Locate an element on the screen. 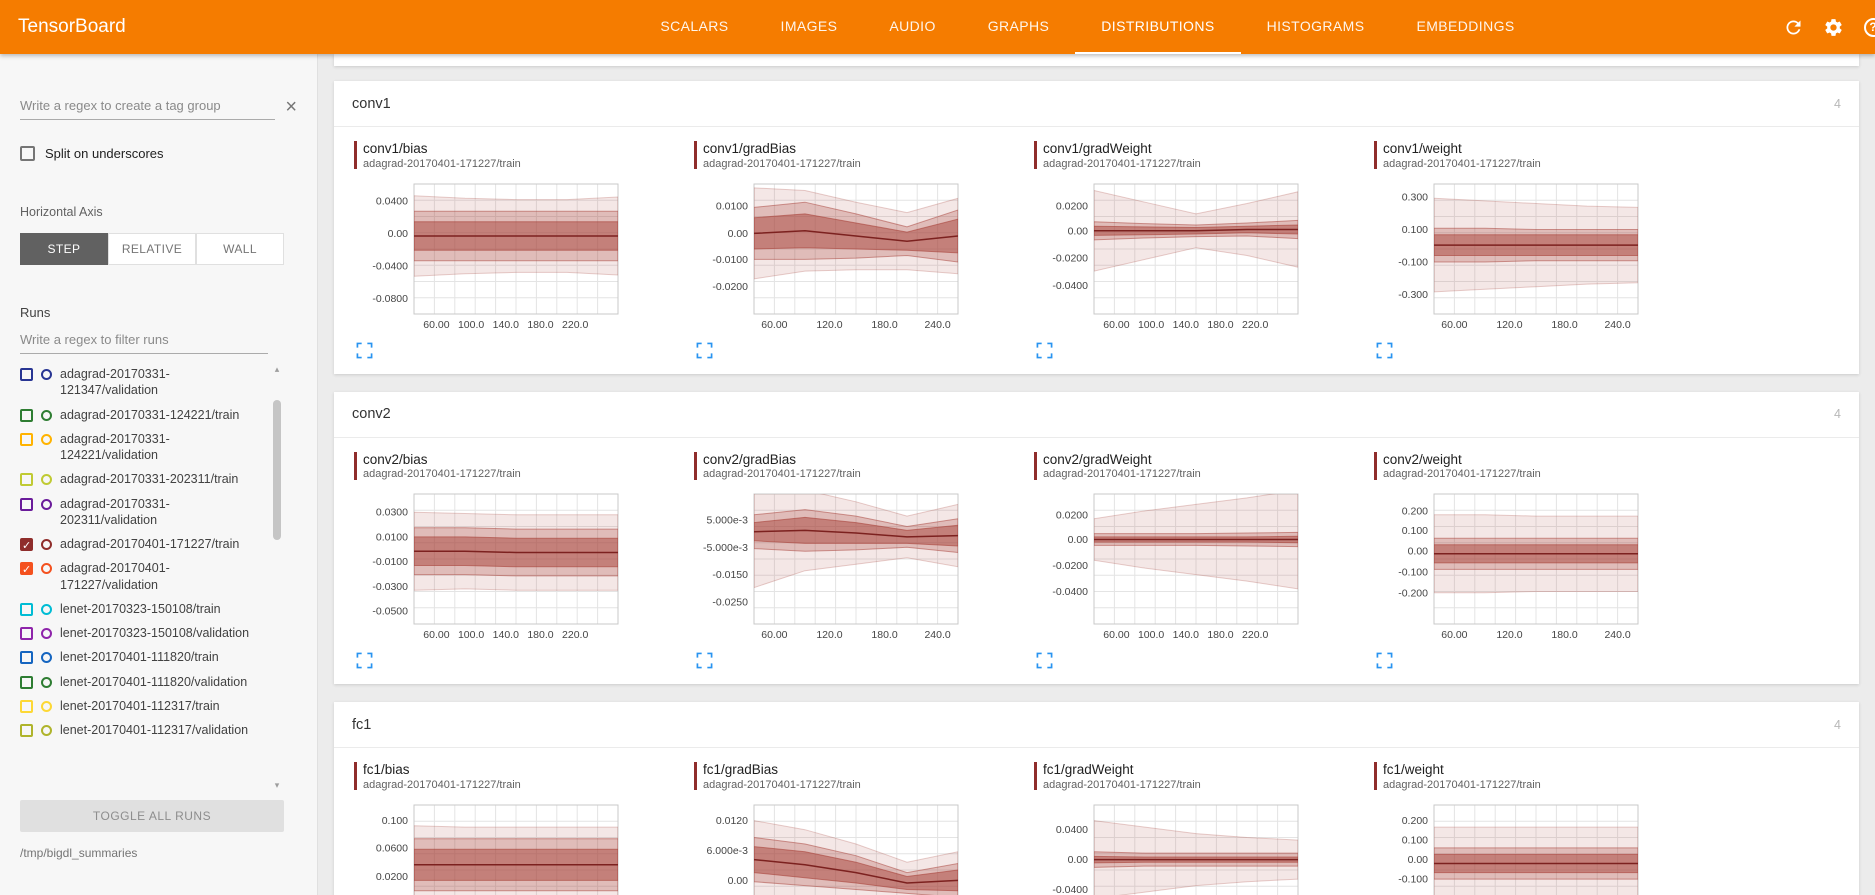 The image size is (1875, 895). chart-title: fc1/gradBias is located at coordinates (741, 770).